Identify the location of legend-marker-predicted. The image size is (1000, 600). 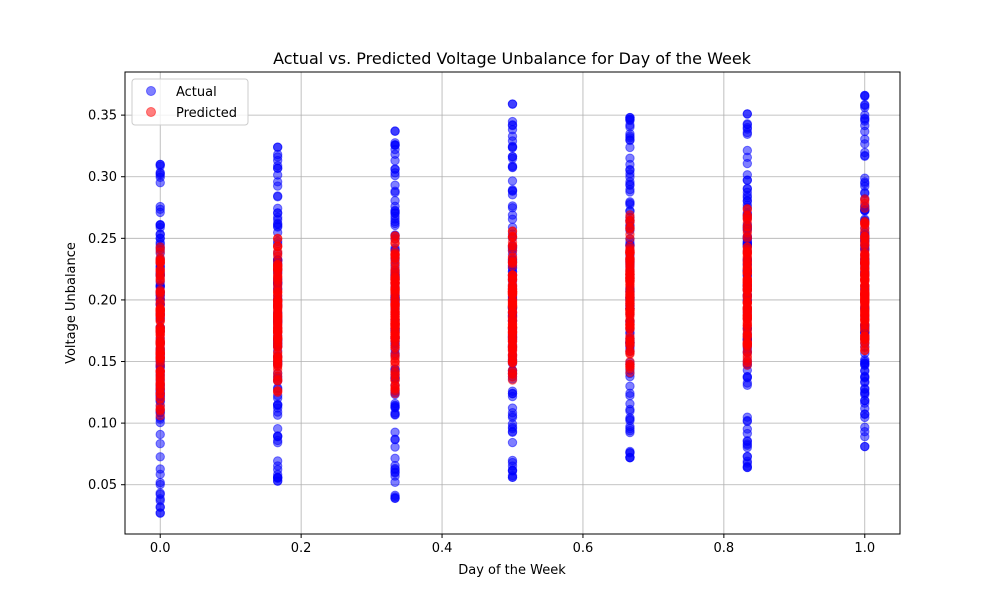
(151, 112).